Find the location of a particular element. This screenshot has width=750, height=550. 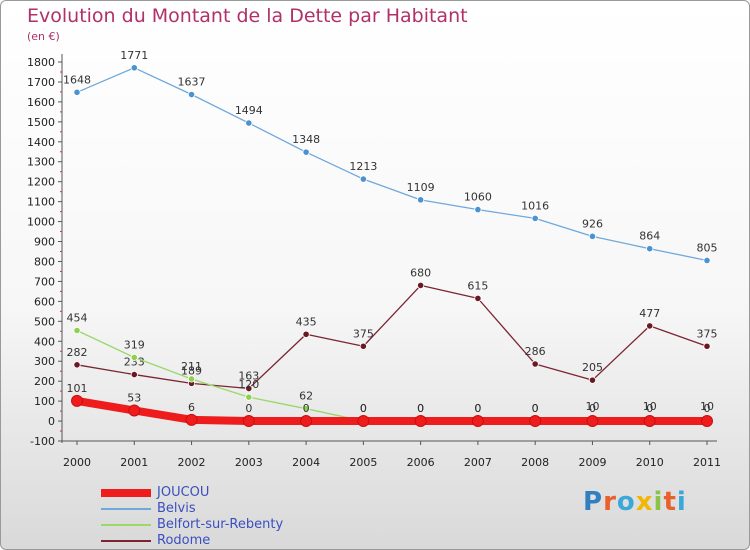

data-label-rodome: 286 is located at coordinates (535, 351).